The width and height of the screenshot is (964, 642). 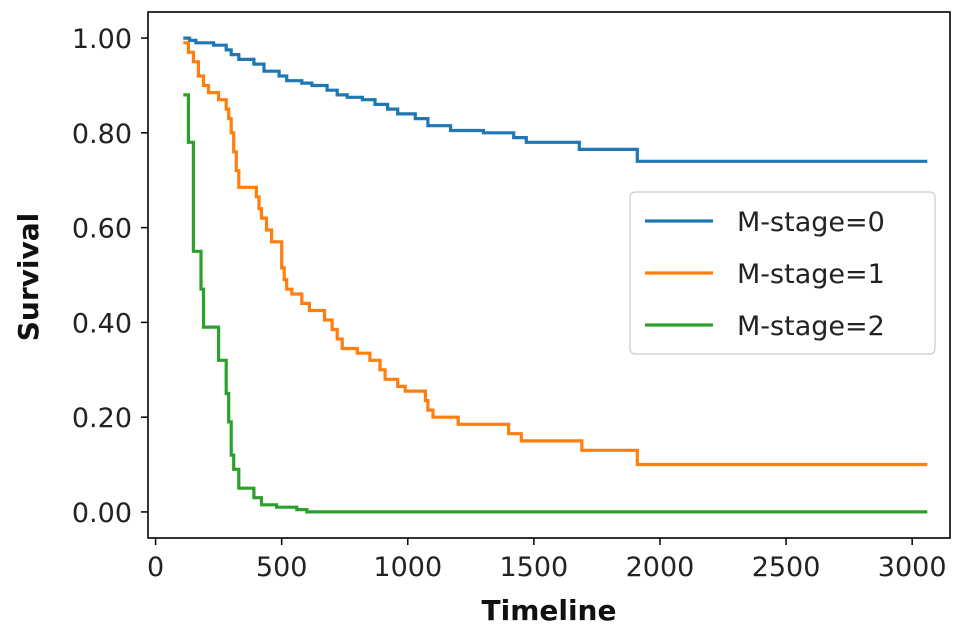 I want to click on x-tick-label: 2500, so click(x=786, y=567).